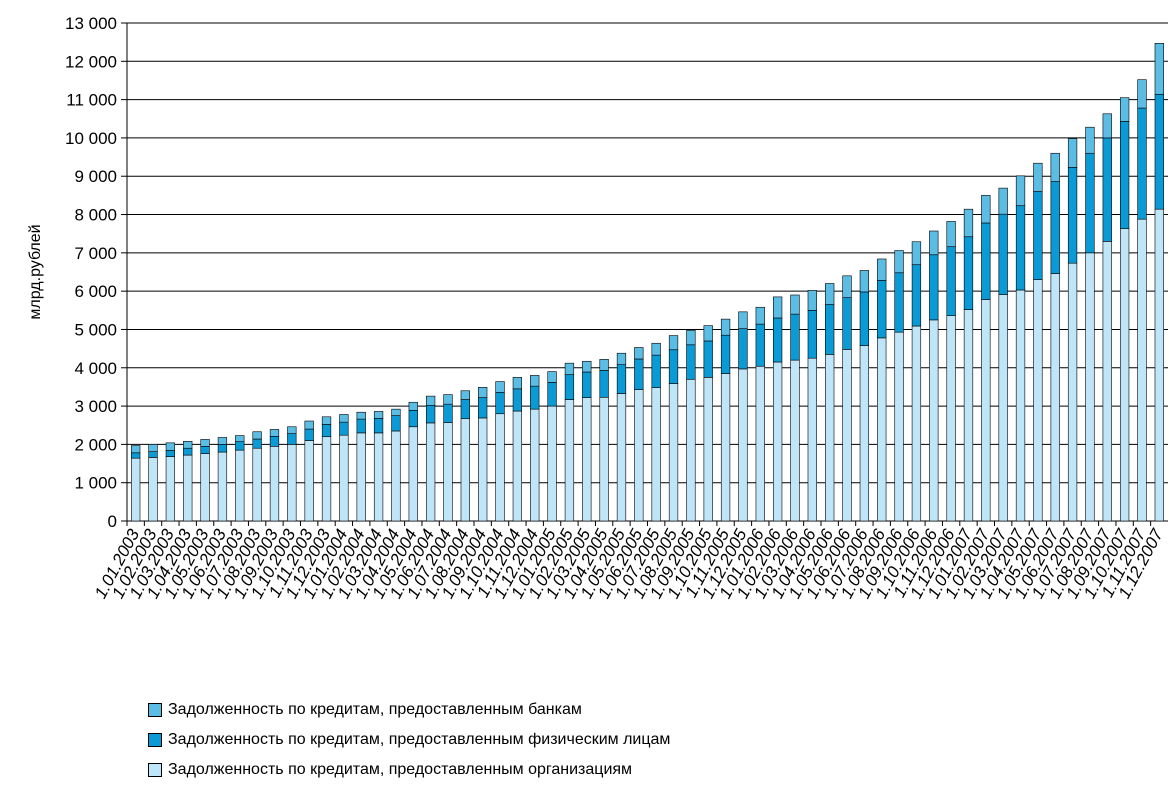 This screenshot has height=790, width=1170. Describe the element at coordinates (112, 521) in the screenshot. I see `y-tick-label: 0` at that location.